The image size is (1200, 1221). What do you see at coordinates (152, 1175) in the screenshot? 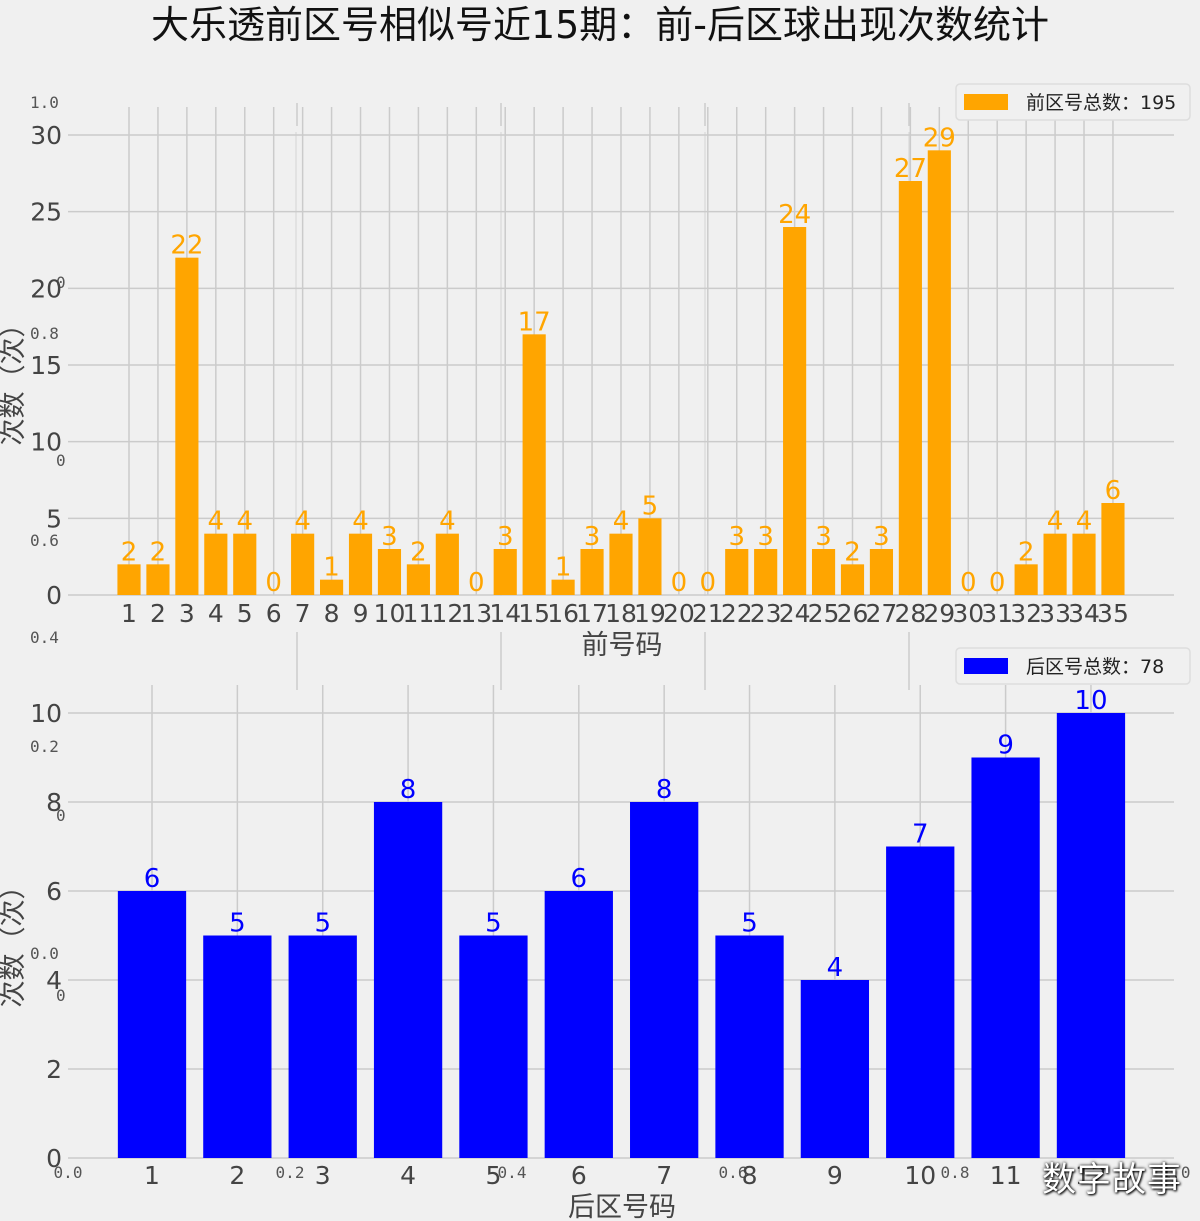
I see `x-tick-label: 1` at bounding box center [152, 1175].